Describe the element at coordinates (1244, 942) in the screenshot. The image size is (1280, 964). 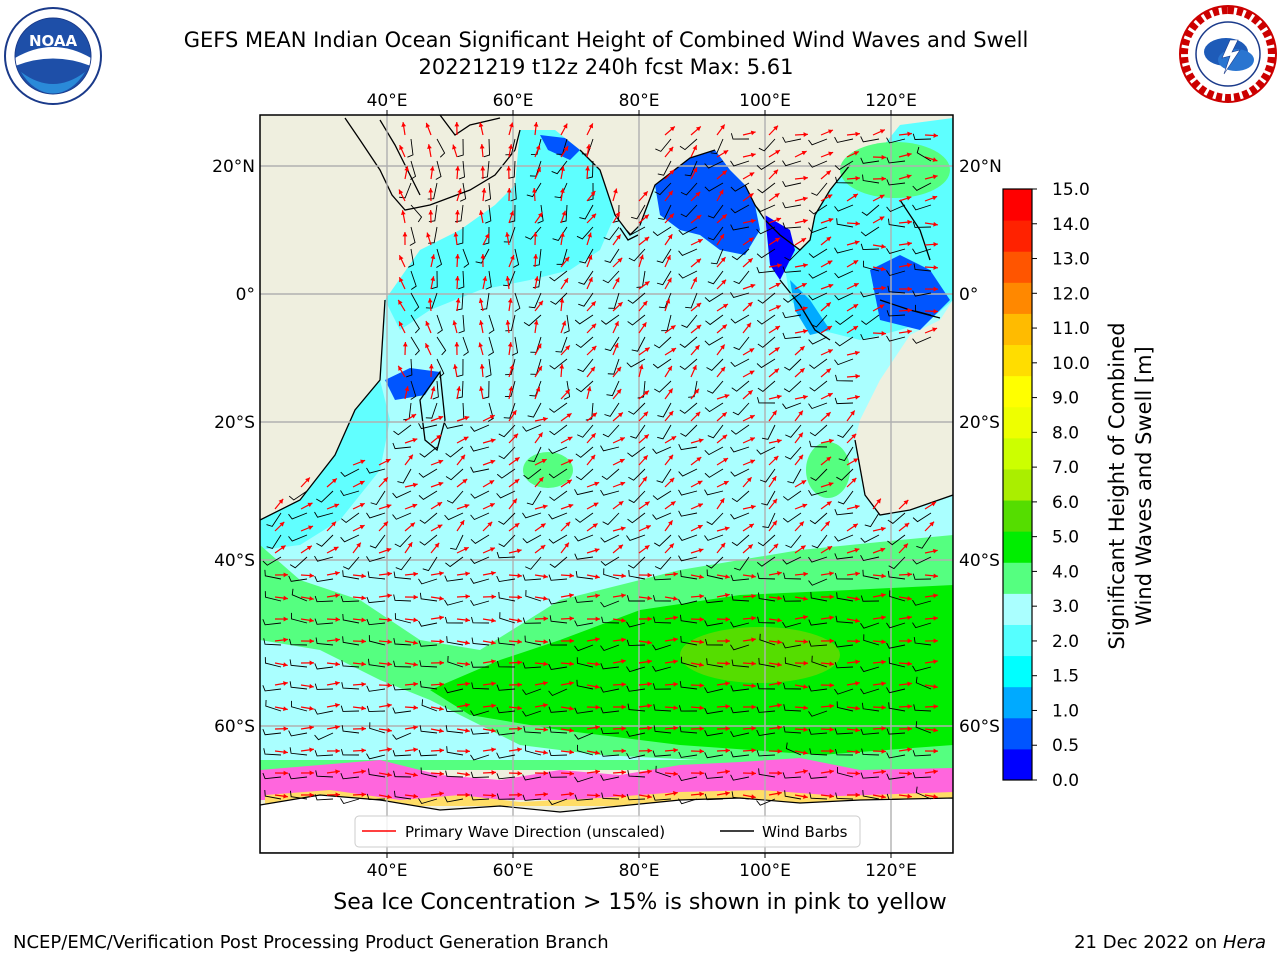
I see `footer-host: Hera` at that location.